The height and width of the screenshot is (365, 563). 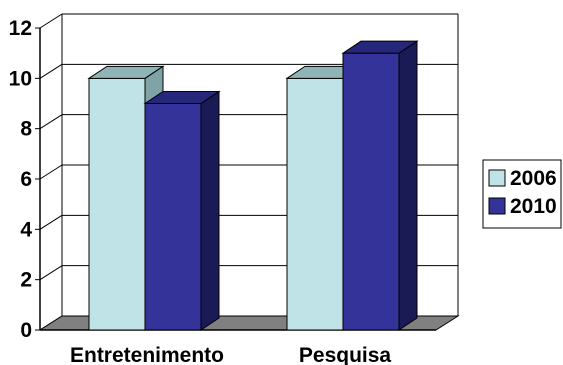 What do you see at coordinates (26, 330) in the screenshot?
I see `y-tick-label: 0` at bounding box center [26, 330].